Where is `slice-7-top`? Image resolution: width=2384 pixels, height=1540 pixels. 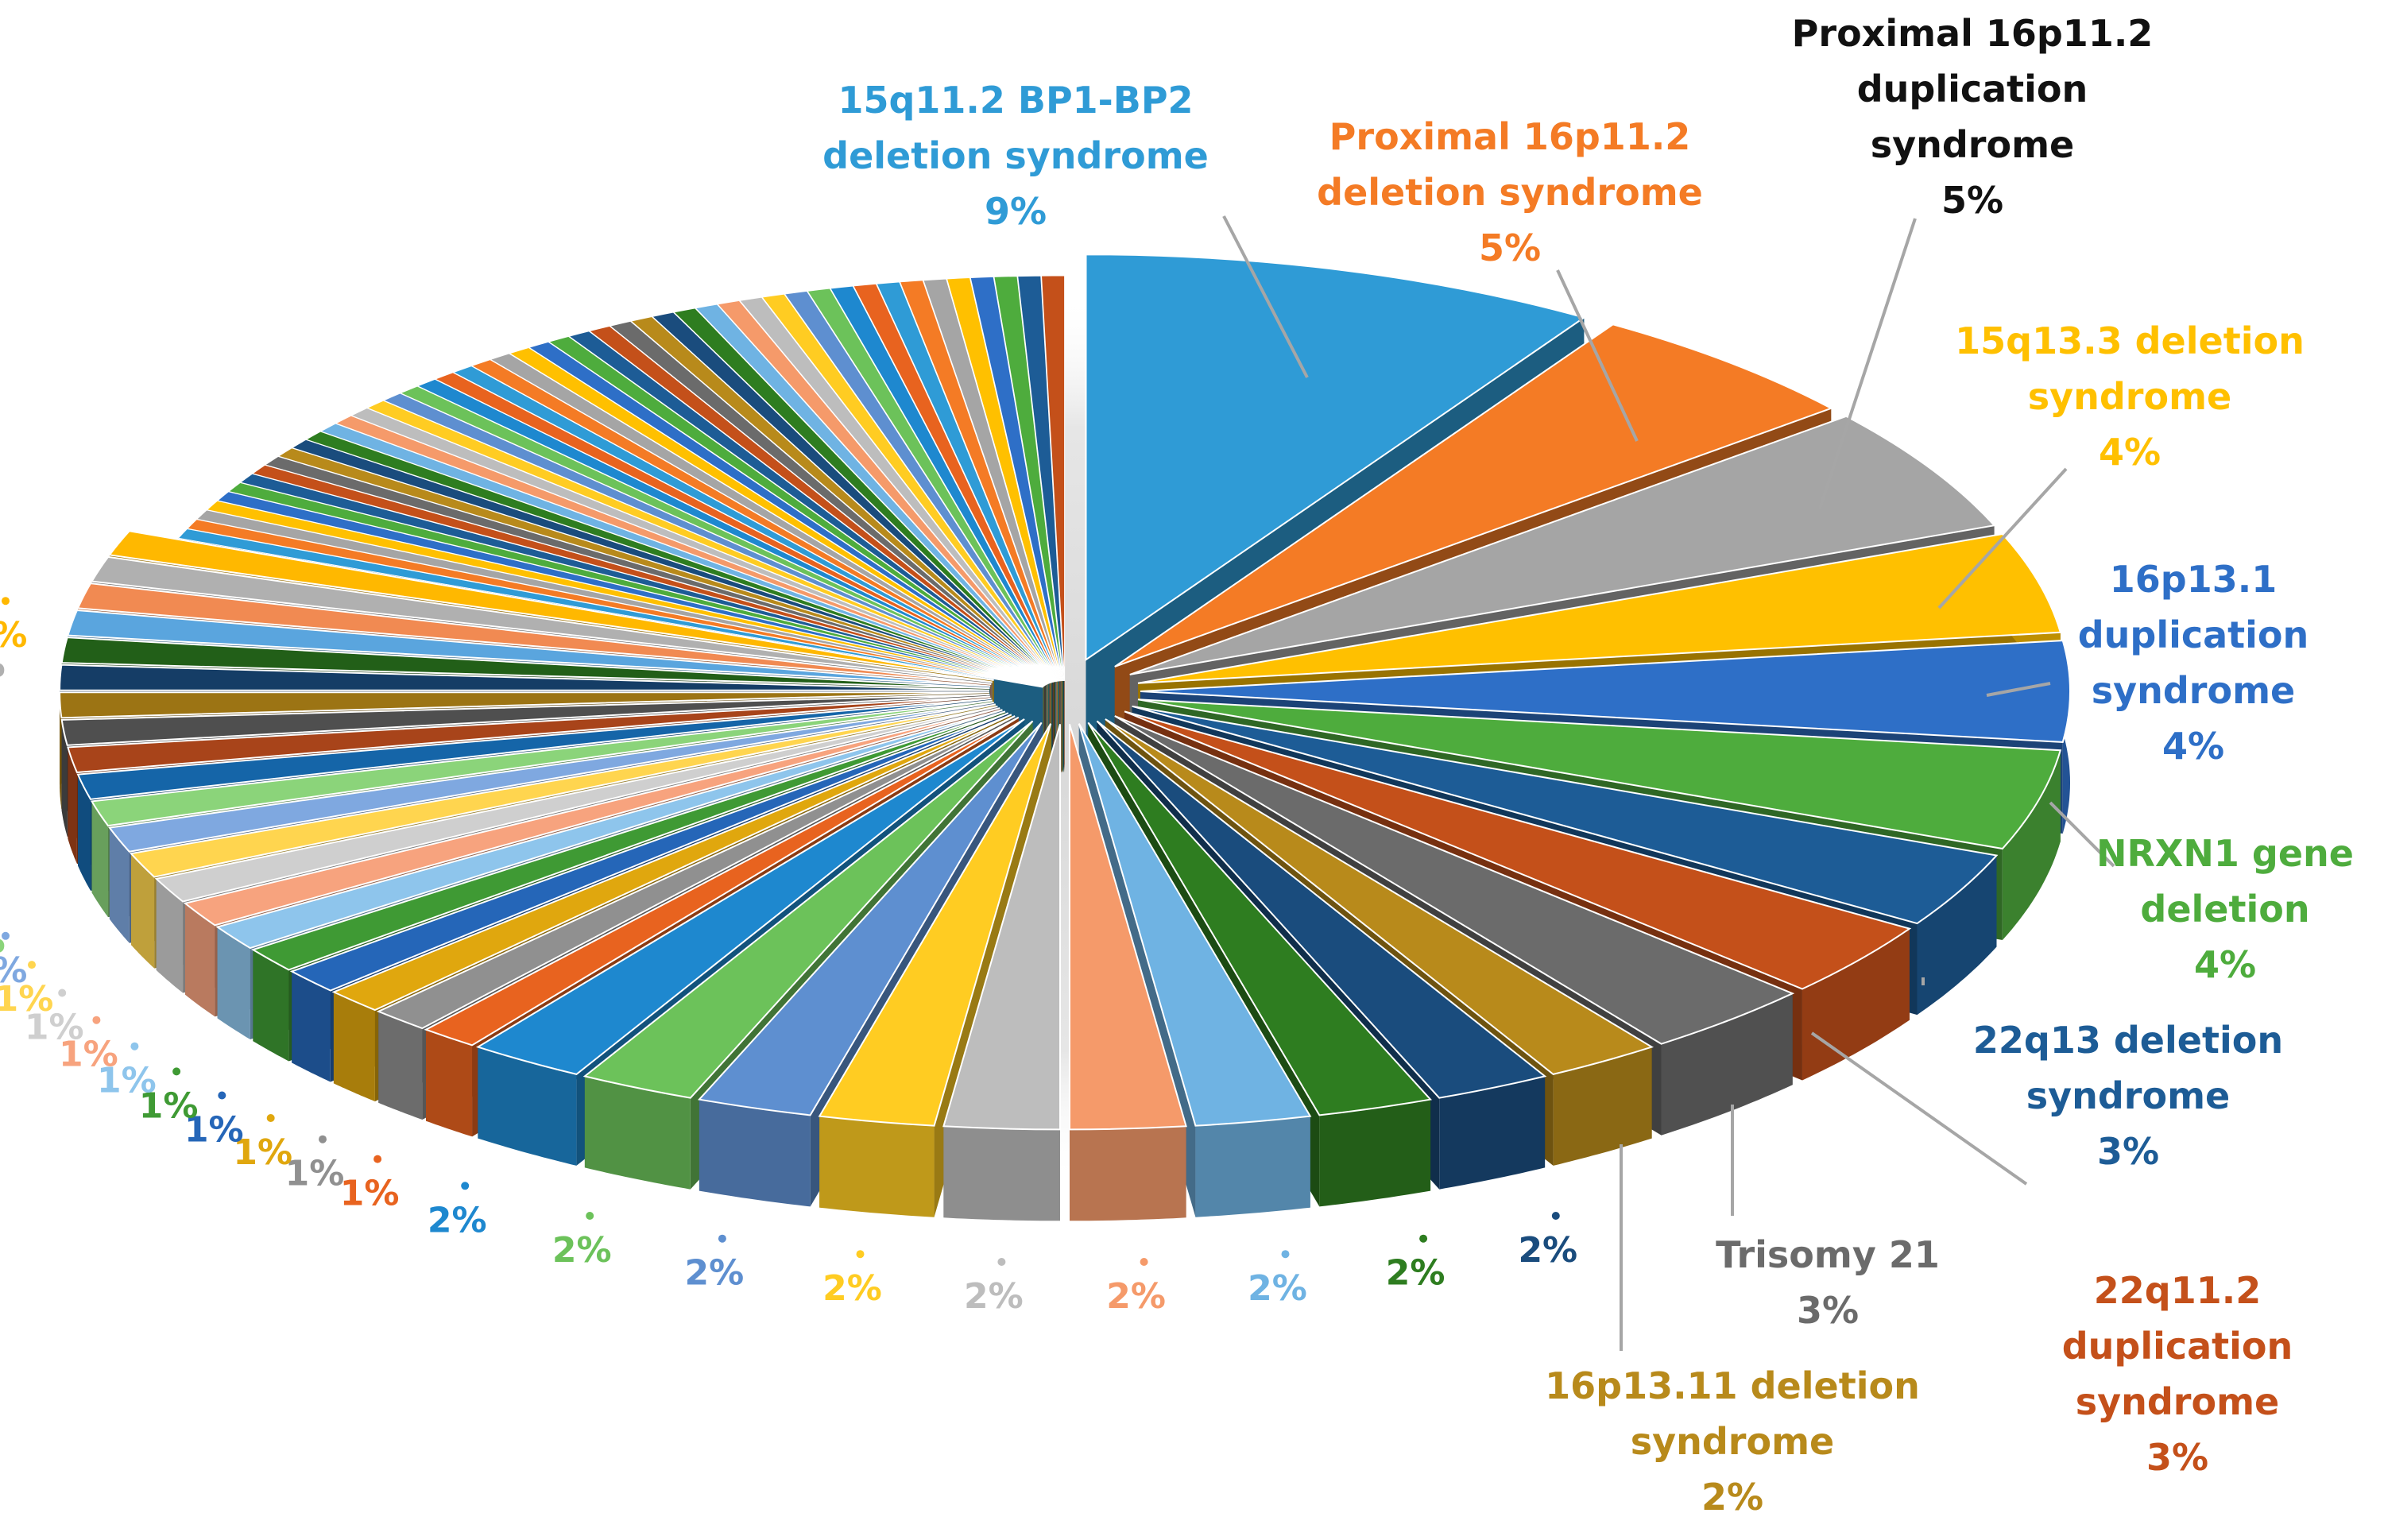
slice-7-top is located at coordinates (1518, 850).